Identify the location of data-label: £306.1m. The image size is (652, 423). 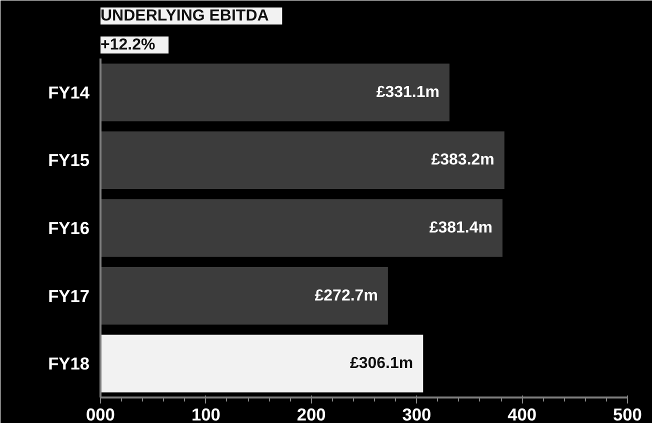
(382, 363).